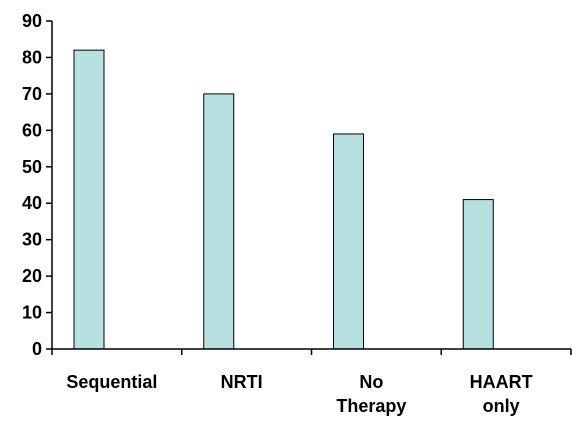 The width and height of the screenshot is (572, 423). What do you see at coordinates (371, 394) in the screenshot?
I see `category-label: No Therapy` at bounding box center [371, 394].